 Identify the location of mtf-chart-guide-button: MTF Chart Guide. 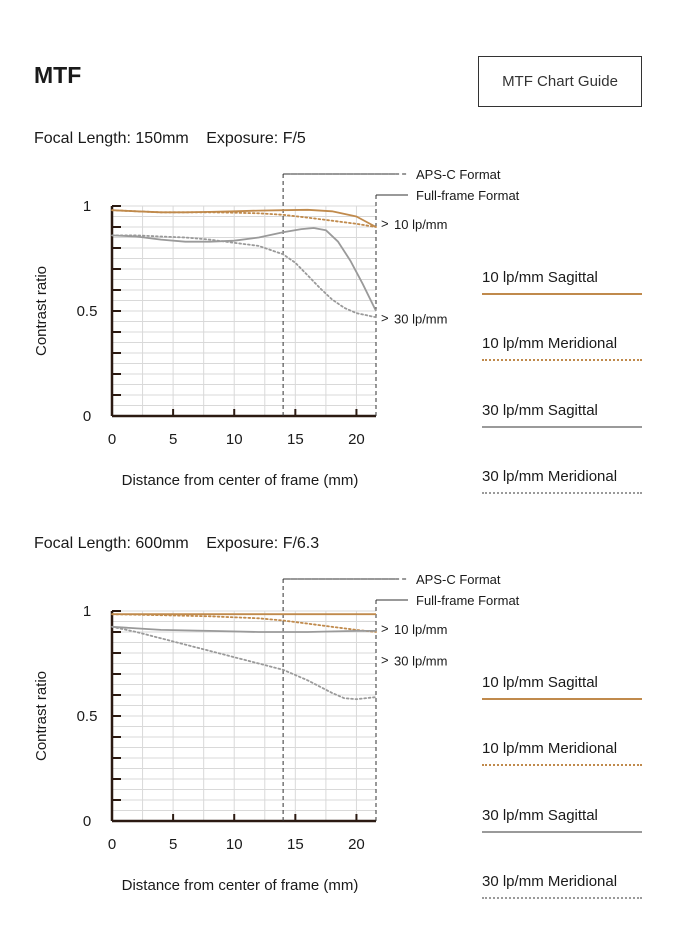
(560, 81).